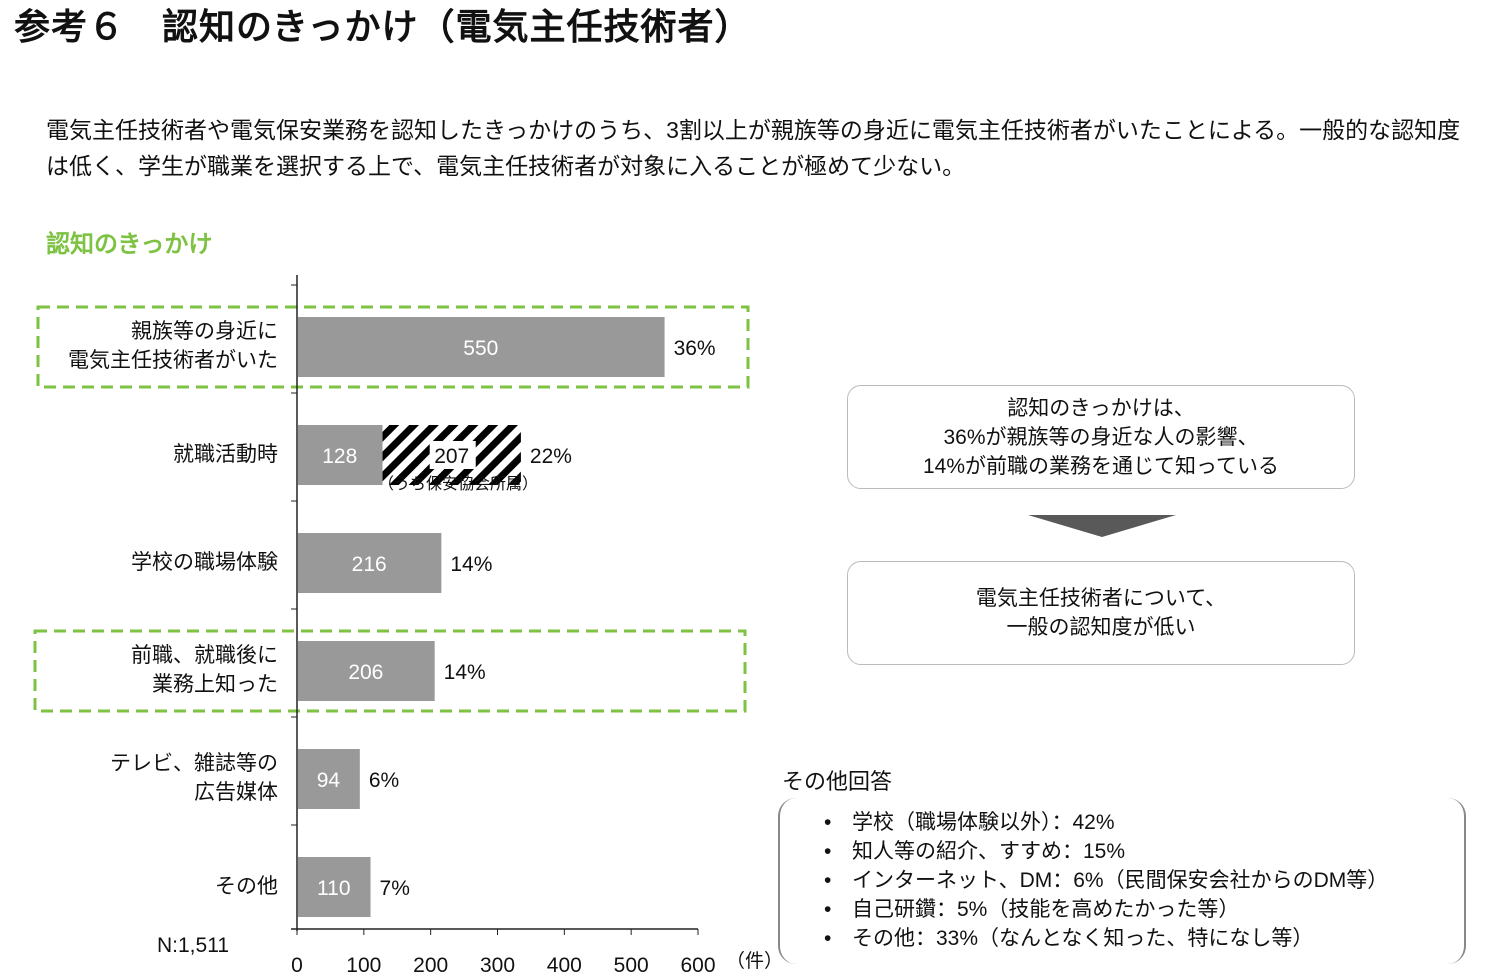 Image resolution: width=1501 pixels, height=974 pixels. Describe the element at coordinates (1101, 466) in the screenshot. I see `summary-line: 14%が前職の業務を通じて知っている` at that location.